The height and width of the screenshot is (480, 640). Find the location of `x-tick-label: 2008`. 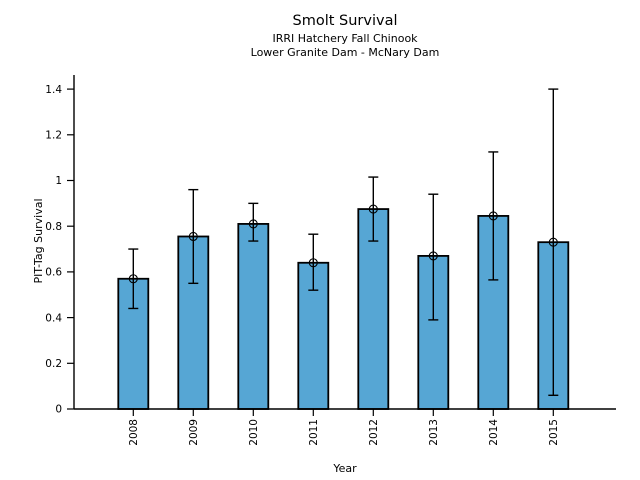

x-tick-label: 2008 is located at coordinates (134, 432).